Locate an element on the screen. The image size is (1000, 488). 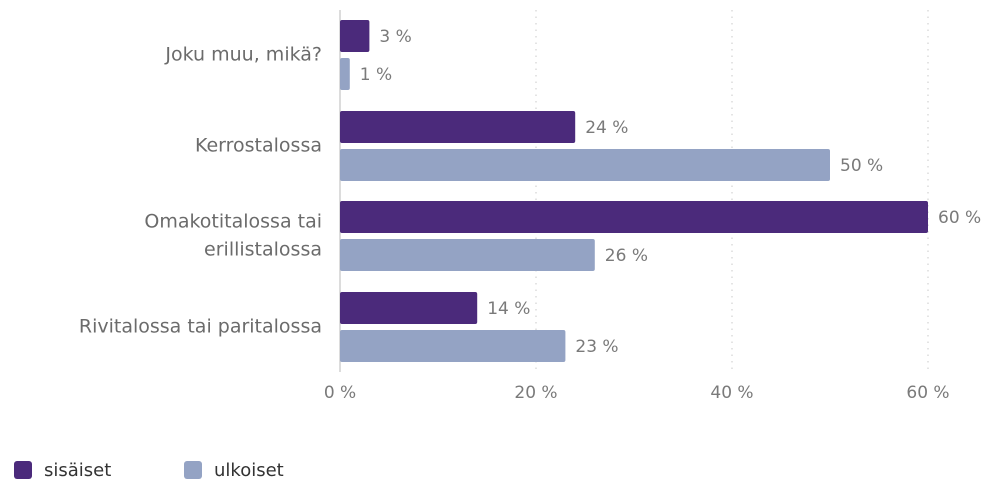
category-label: Rivitalossa tai paritalossa is located at coordinates (200, 327).